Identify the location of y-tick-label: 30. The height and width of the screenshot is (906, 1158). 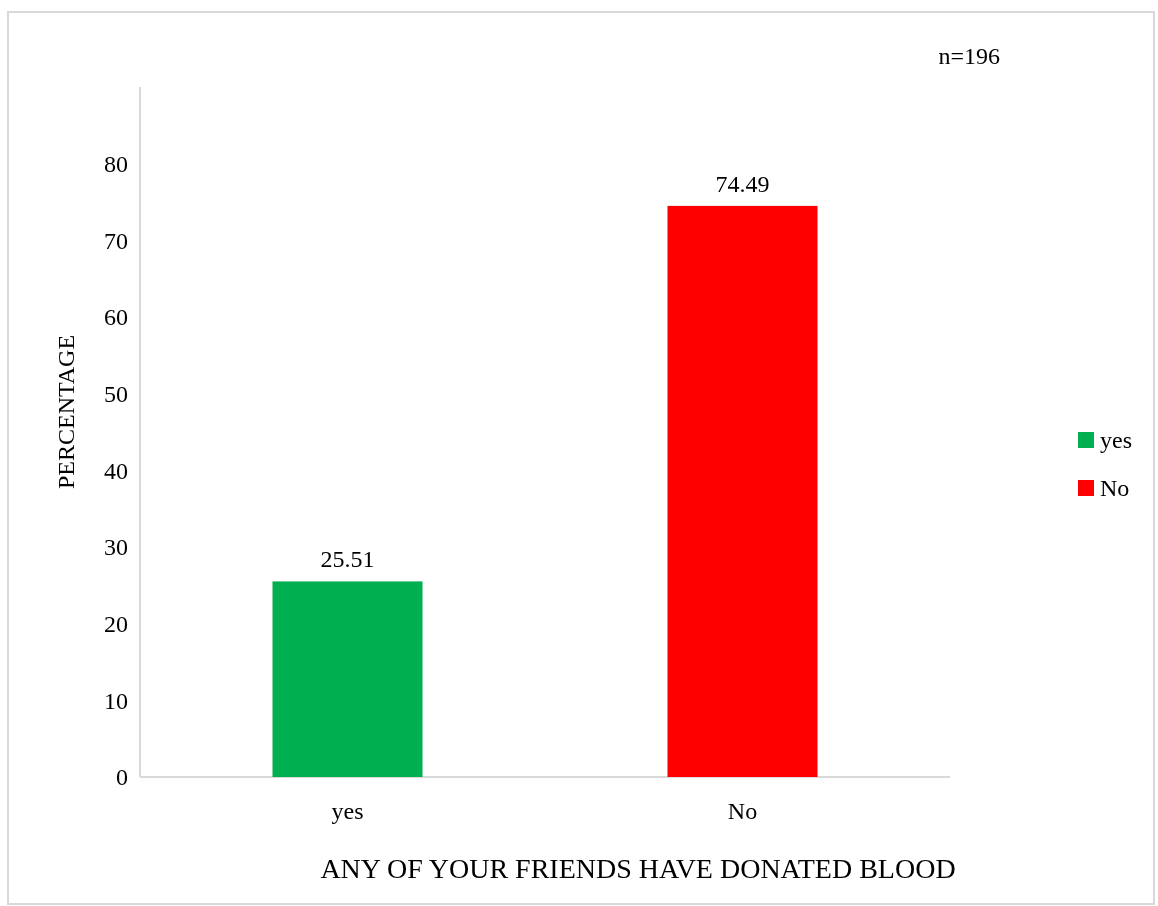
(116, 547).